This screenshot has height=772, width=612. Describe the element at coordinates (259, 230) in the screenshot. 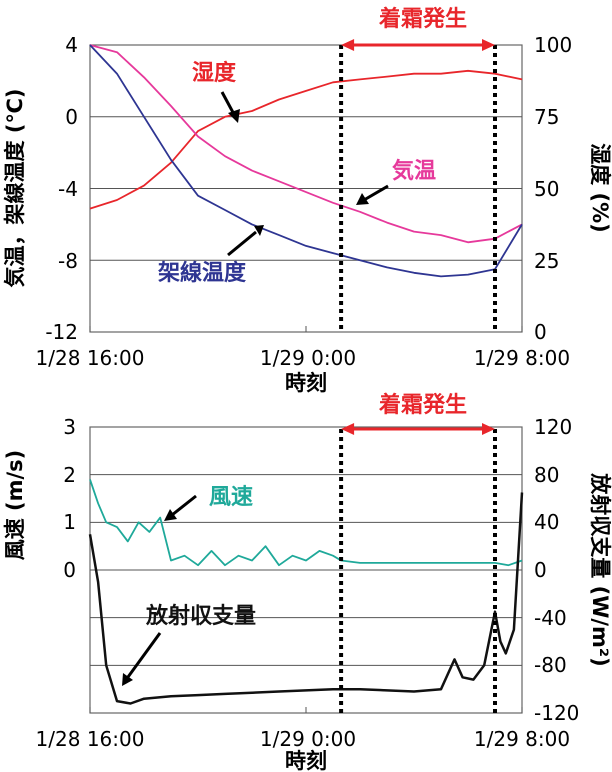

I see `top-arrow-wire-temp-head` at that location.